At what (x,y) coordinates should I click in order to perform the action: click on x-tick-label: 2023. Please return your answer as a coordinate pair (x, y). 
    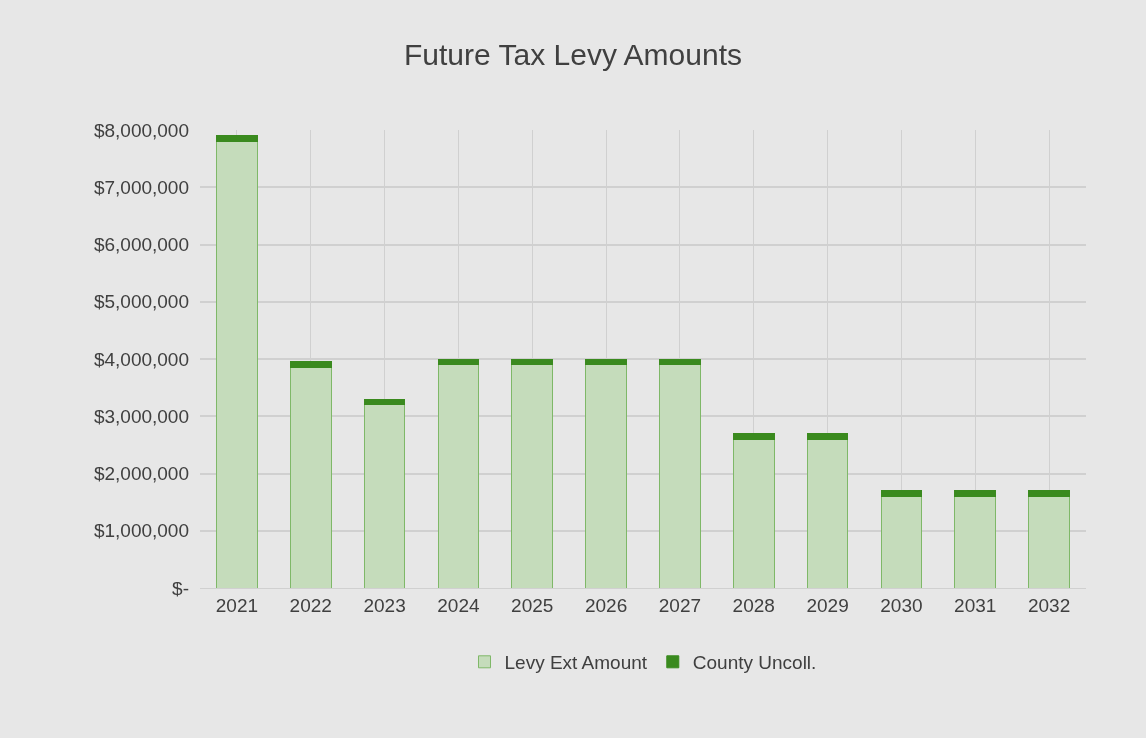
    Looking at the image, I should click on (384, 605).